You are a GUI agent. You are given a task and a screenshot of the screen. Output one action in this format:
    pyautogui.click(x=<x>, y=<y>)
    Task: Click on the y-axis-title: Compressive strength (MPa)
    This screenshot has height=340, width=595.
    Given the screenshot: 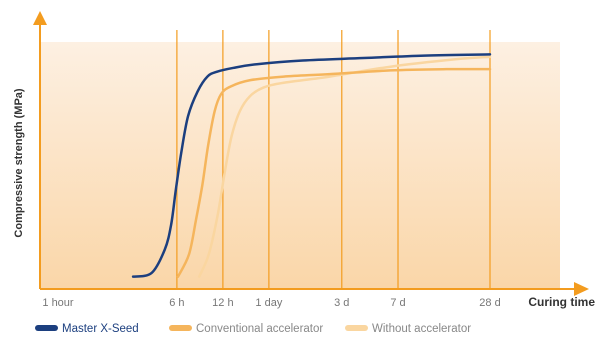 What is the action you would take?
    pyautogui.click(x=19, y=162)
    